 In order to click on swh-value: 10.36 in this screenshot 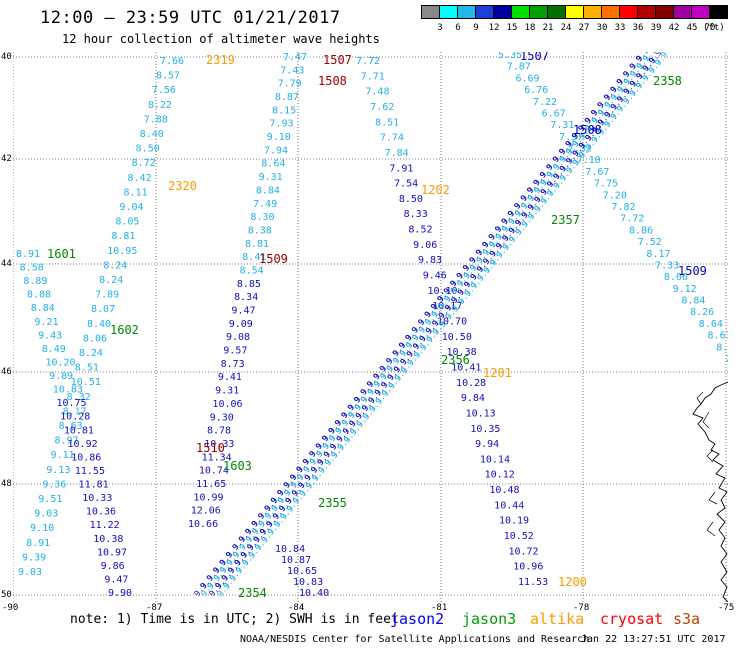, I will do `click(101, 512)`.